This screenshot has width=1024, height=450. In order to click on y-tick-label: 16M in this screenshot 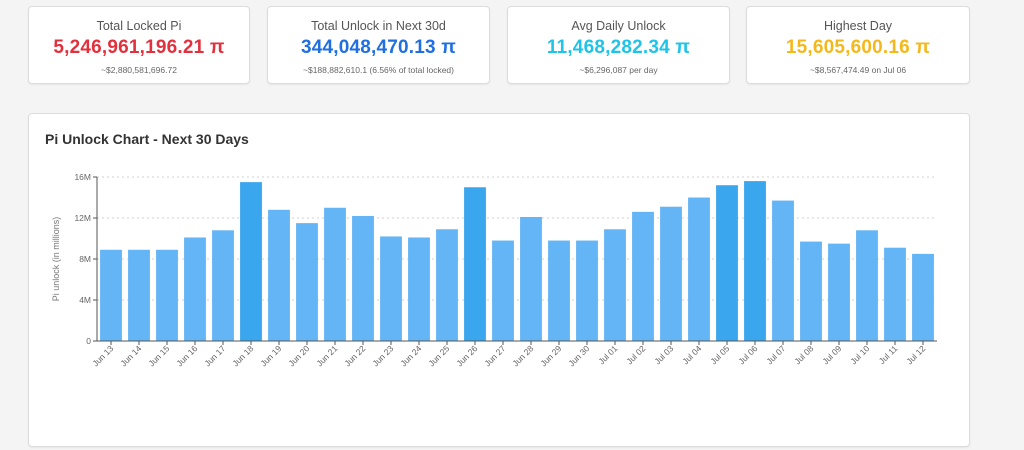, I will do `click(82, 177)`.